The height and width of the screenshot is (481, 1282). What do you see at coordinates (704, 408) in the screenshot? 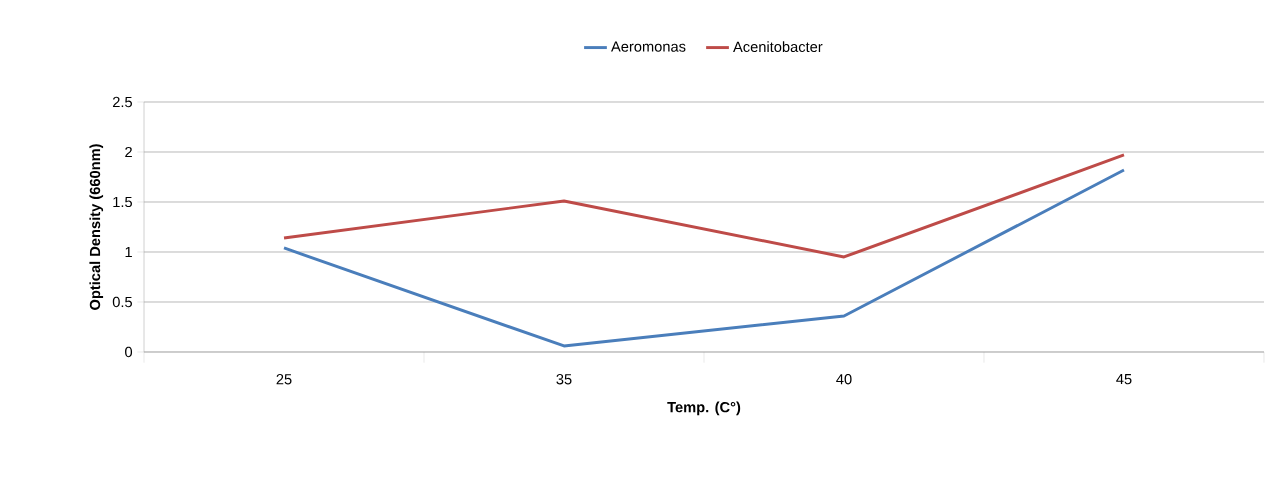
I see `x-axis-title: Temp. (C°)` at bounding box center [704, 408].